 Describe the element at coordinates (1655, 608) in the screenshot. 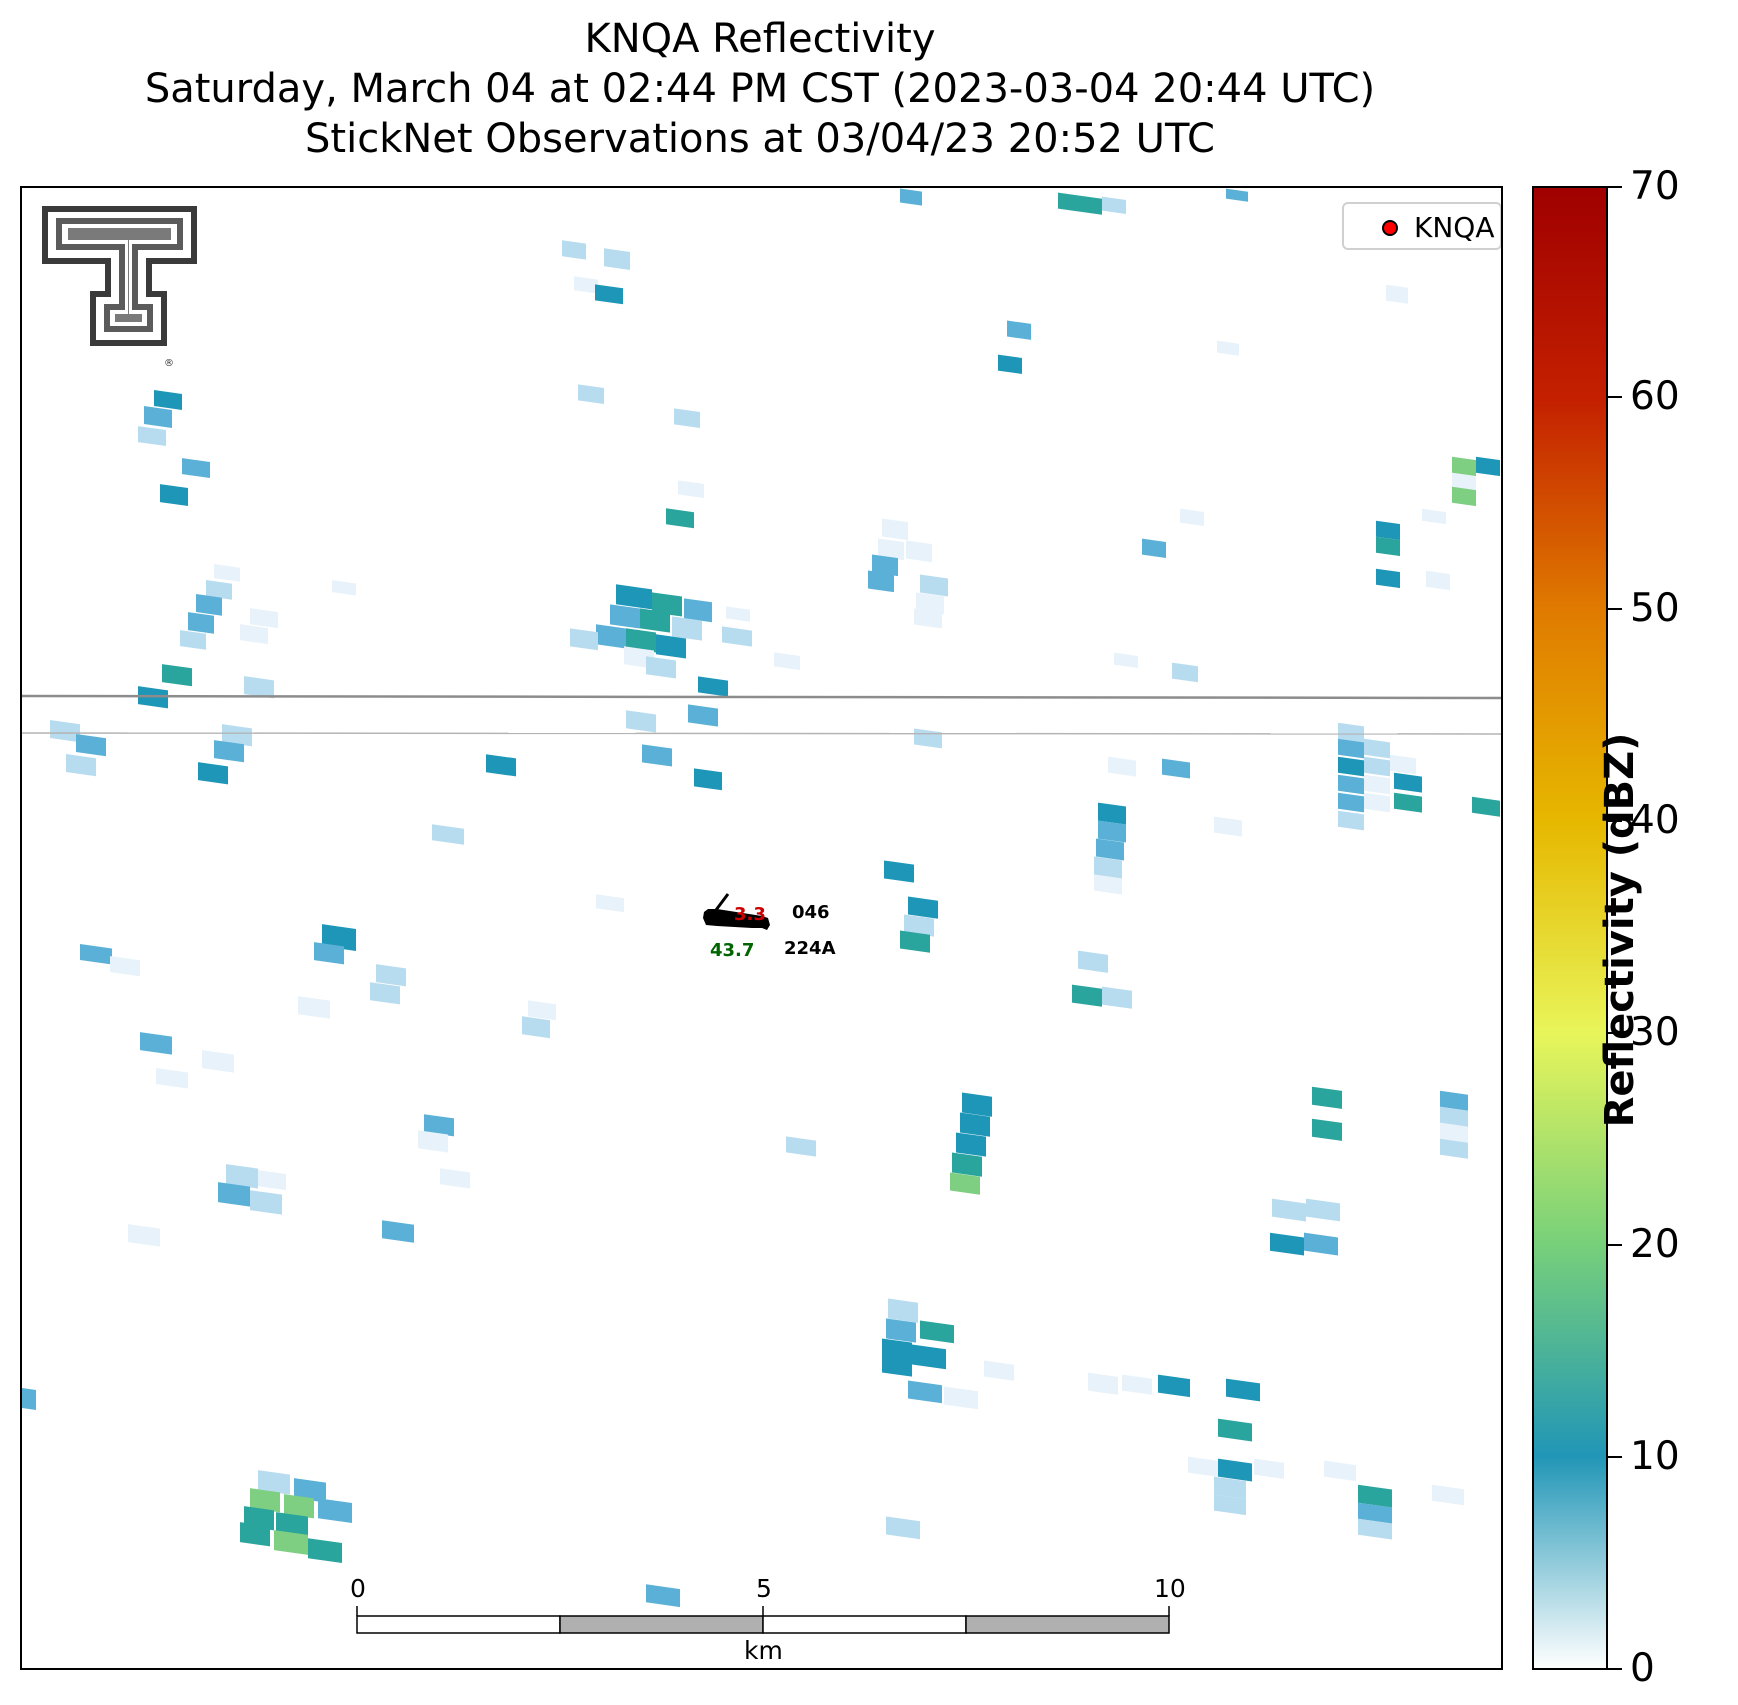

I see `colorbar-tick-50: 50` at that location.